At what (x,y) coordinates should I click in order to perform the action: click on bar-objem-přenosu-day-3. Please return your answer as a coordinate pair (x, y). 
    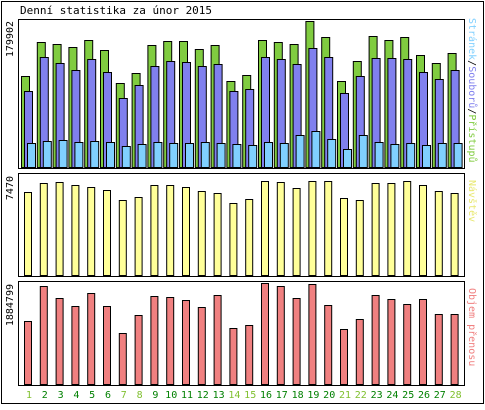
    Looking at the image, I should click on (59, 341).